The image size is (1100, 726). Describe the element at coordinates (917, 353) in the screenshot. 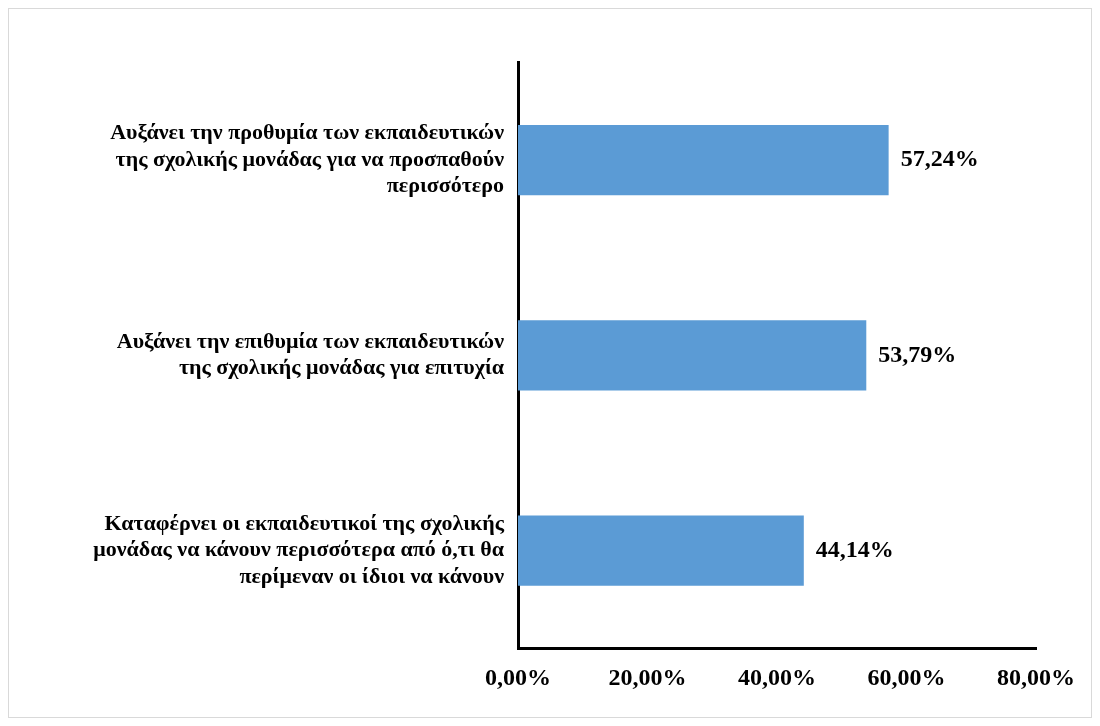

I see `data-label: 53,79%` at that location.